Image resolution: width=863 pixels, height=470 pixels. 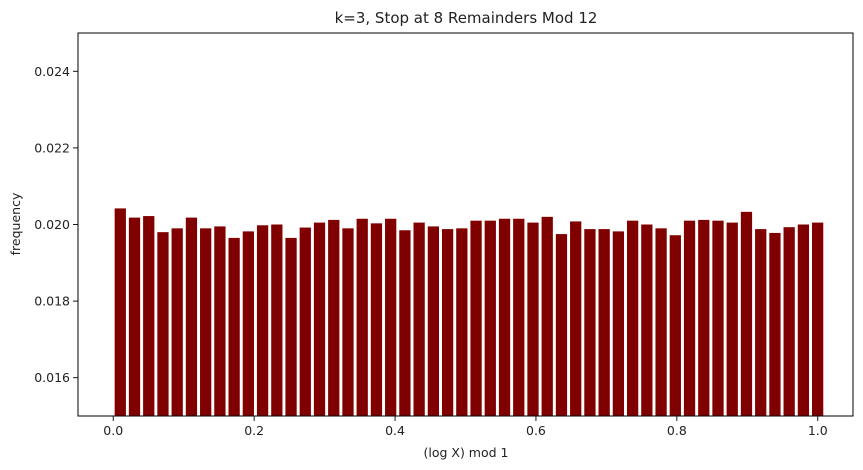 I want to click on x-tick-label: 1.0, so click(x=818, y=430).